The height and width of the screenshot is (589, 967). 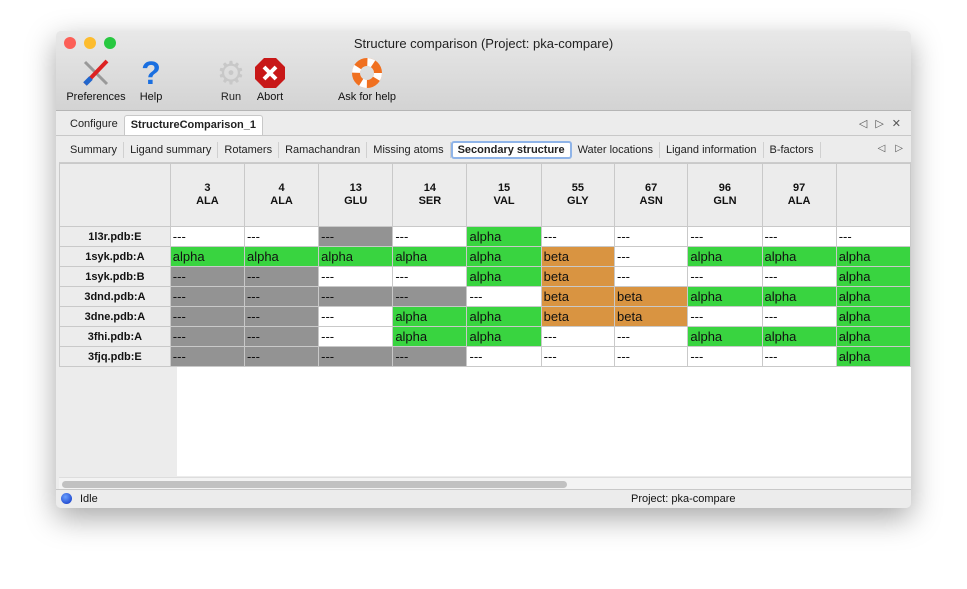 I want to click on tab-rotamers: Rotamers, so click(x=249, y=150).